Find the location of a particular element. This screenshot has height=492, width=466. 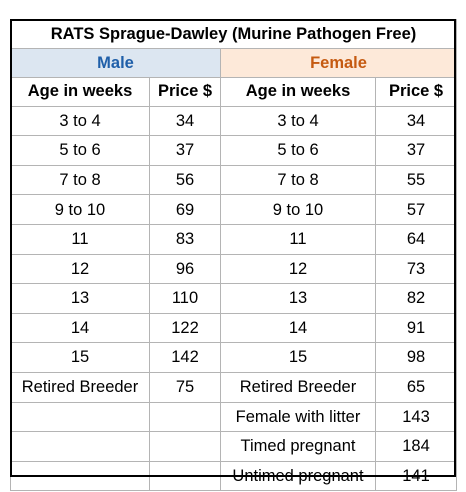

female-age-cell: 3 to 4 is located at coordinates (298, 121).